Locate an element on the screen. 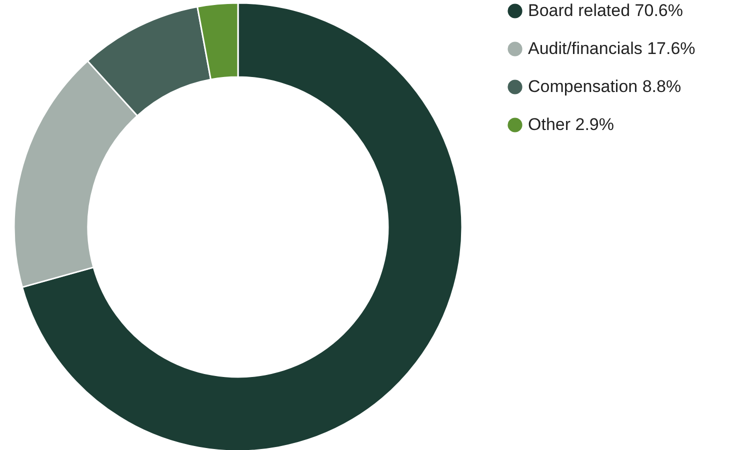 The height and width of the screenshot is (450, 750). legend-label: Audit/financials 17.6% is located at coordinates (612, 48).